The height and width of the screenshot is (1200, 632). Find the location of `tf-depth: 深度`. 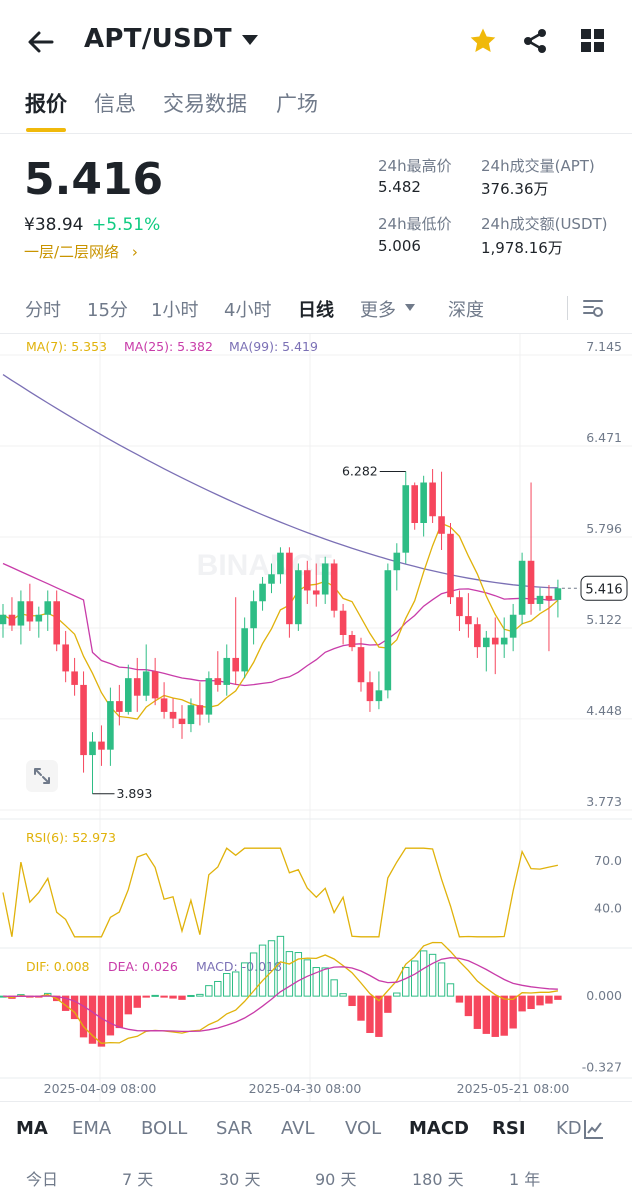

tf-depth: 深度 is located at coordinates (466, 310).